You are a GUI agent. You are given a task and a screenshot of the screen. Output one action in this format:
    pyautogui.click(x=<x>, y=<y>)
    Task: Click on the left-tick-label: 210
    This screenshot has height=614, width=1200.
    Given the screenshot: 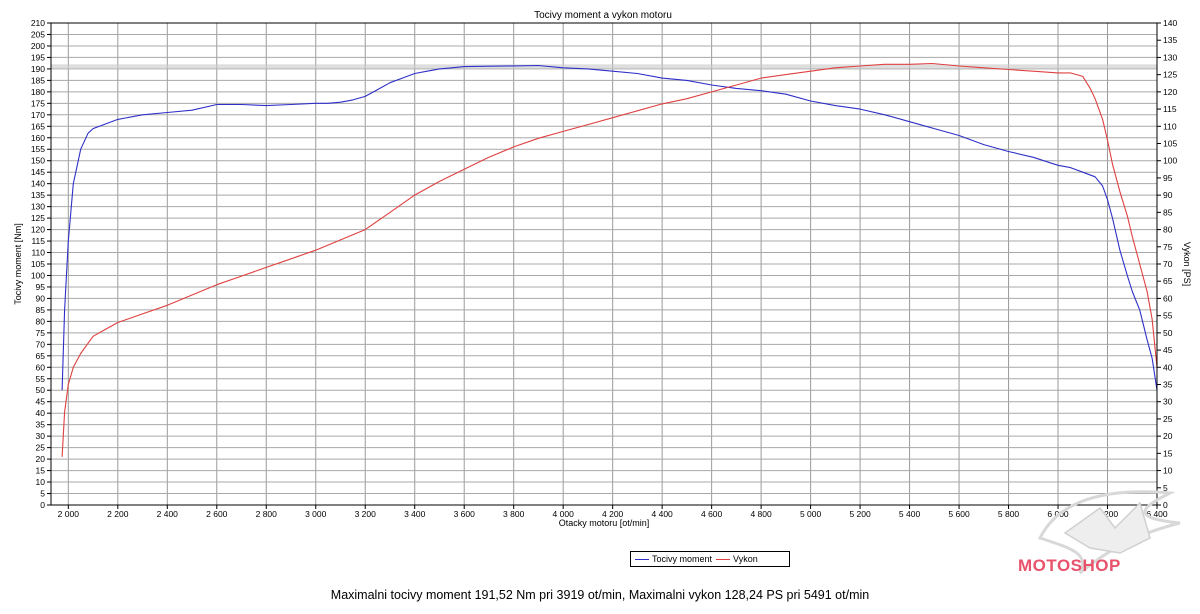 What is the action you would take?
    pyautogui.click(x=38, y=23)
    